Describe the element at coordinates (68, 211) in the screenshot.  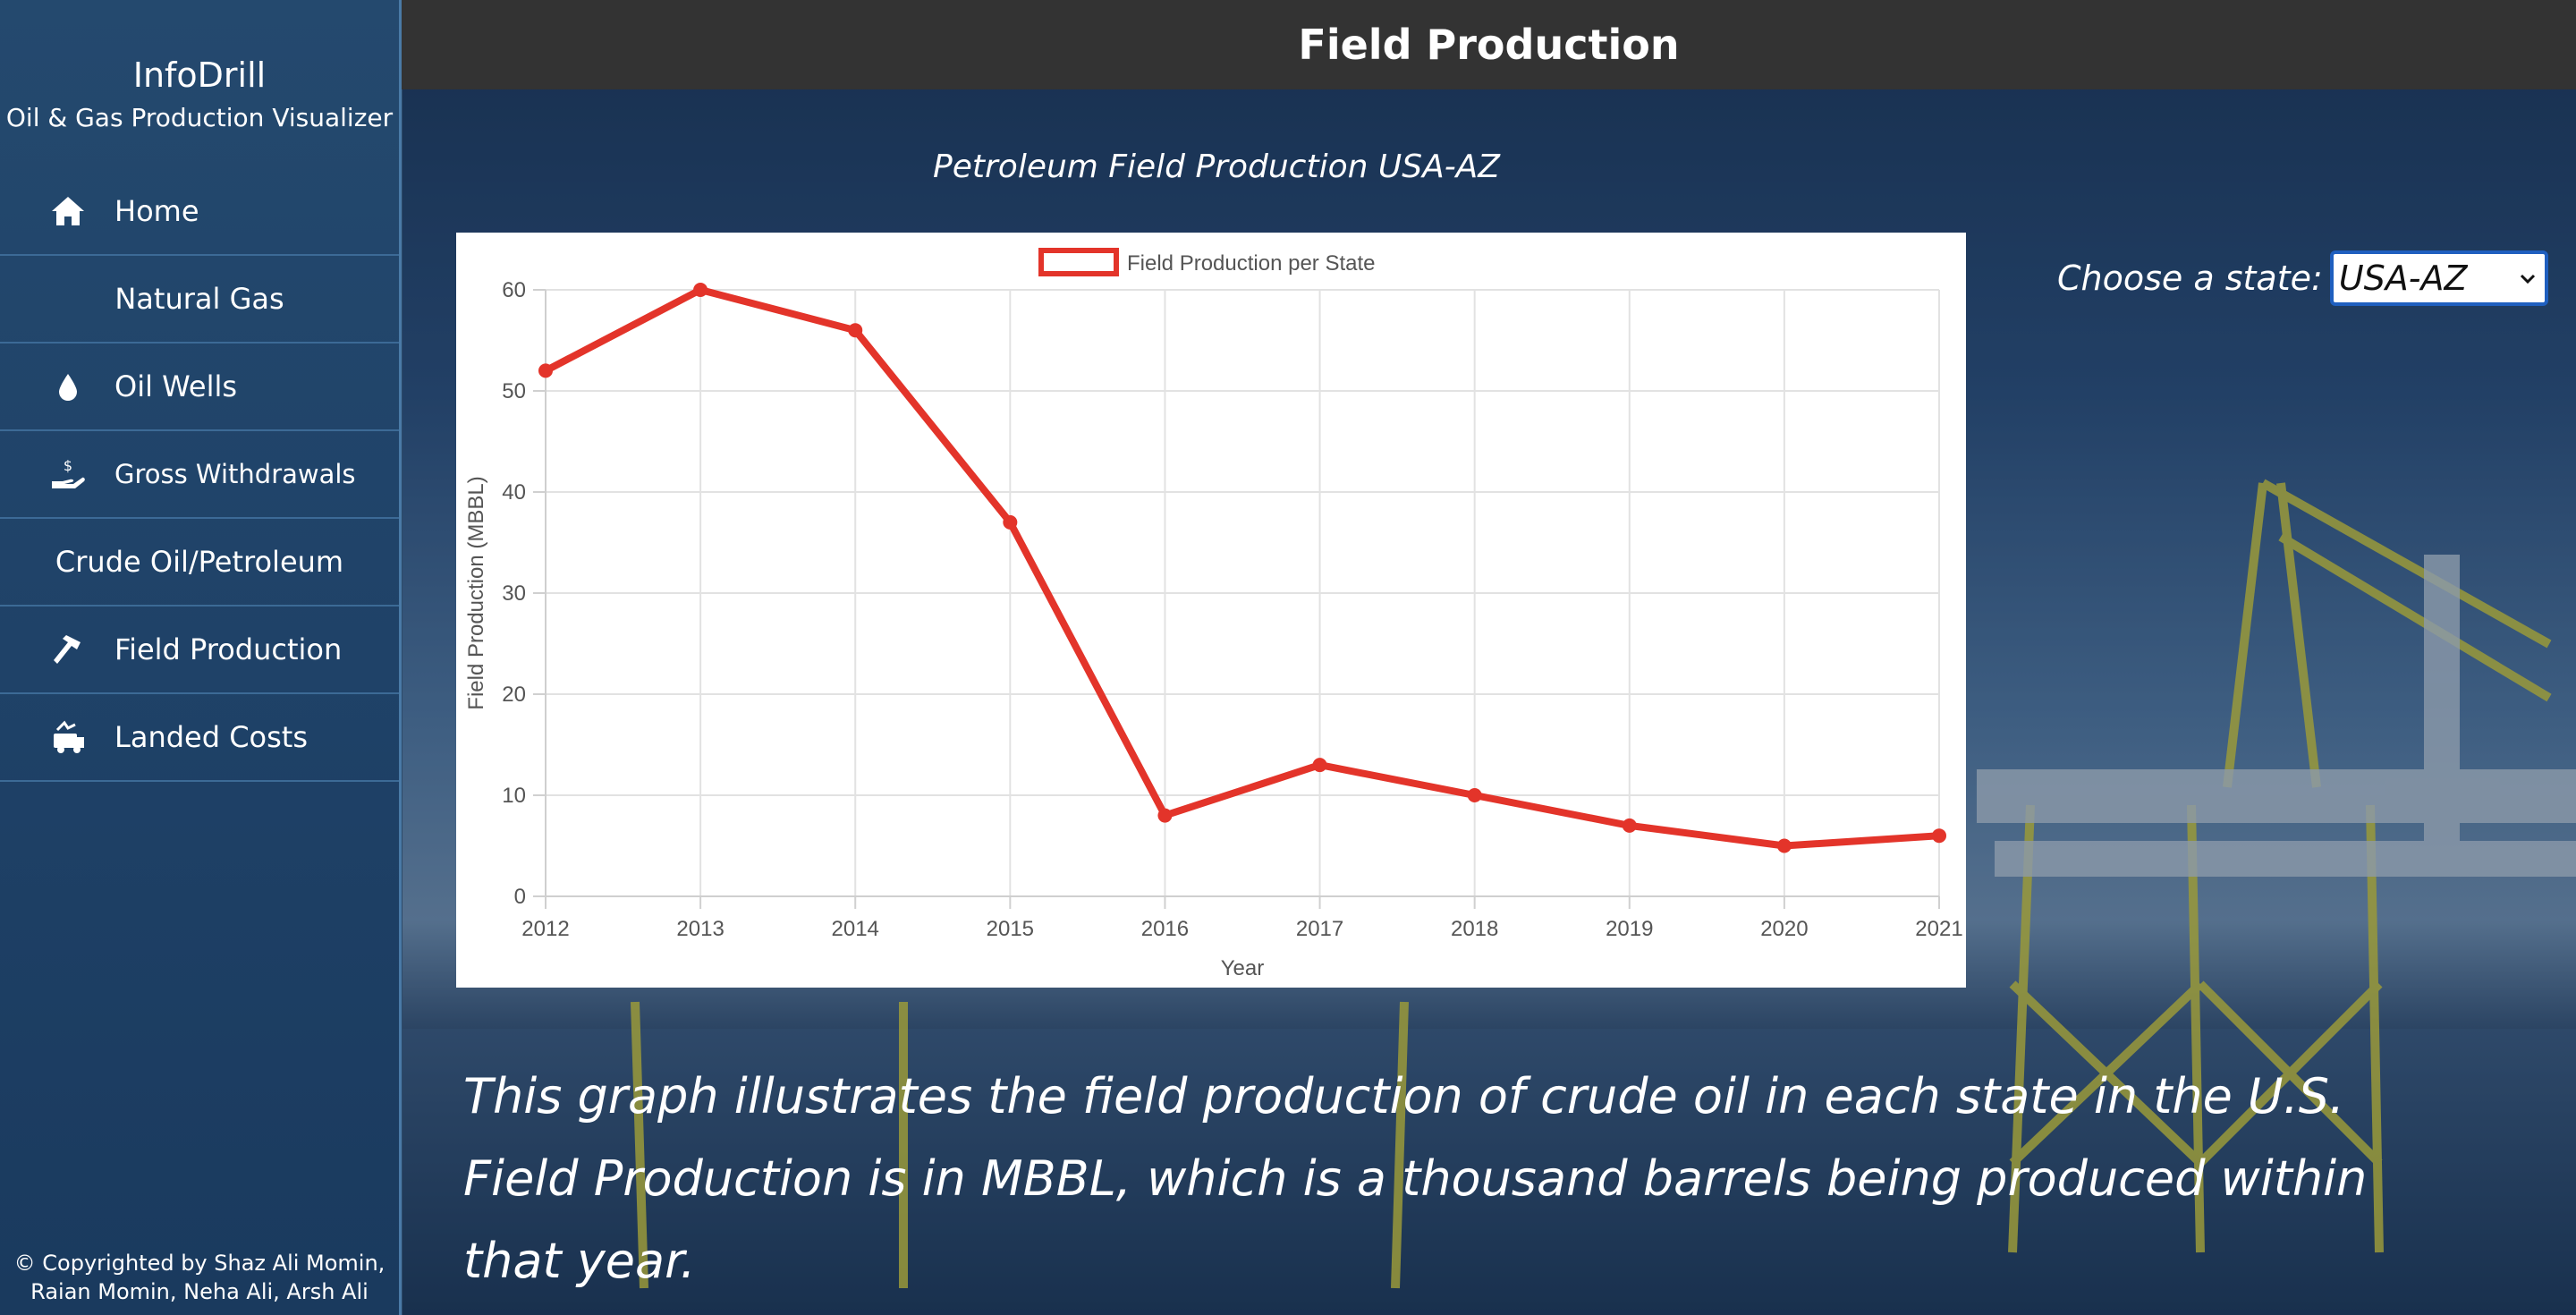
I see `home-icon` at that location.